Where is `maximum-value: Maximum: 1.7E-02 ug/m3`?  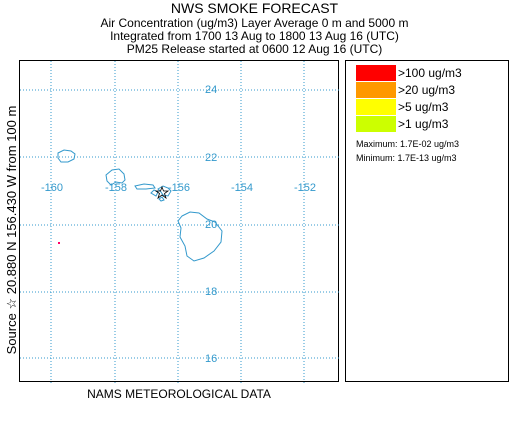
maximum-value: Maximum: 1.7E-02 ug/m3 is located at coordinates (408, 144).